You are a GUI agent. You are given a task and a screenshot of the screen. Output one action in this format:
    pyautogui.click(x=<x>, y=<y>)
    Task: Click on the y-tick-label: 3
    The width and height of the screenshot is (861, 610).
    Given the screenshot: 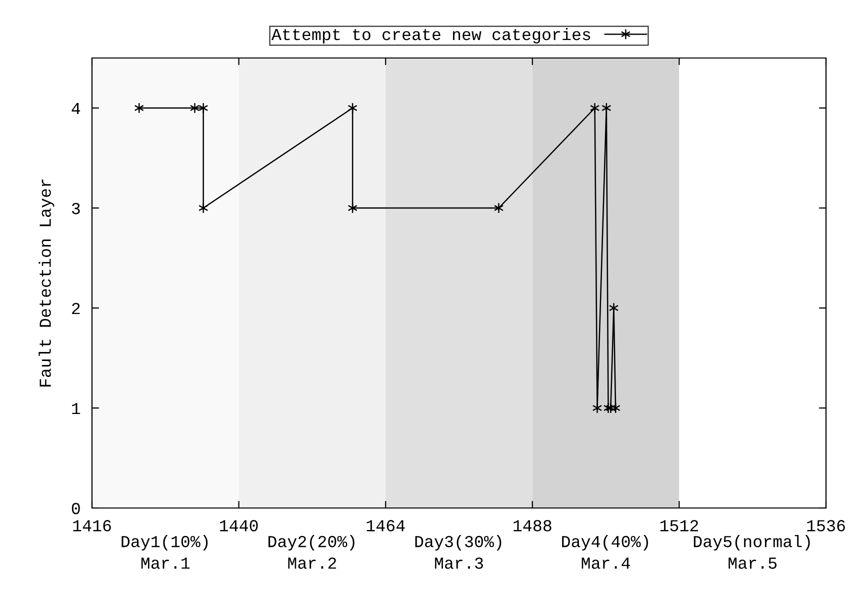 What is the action you would take?
    pyautogui.click(x=76, y=208)
    